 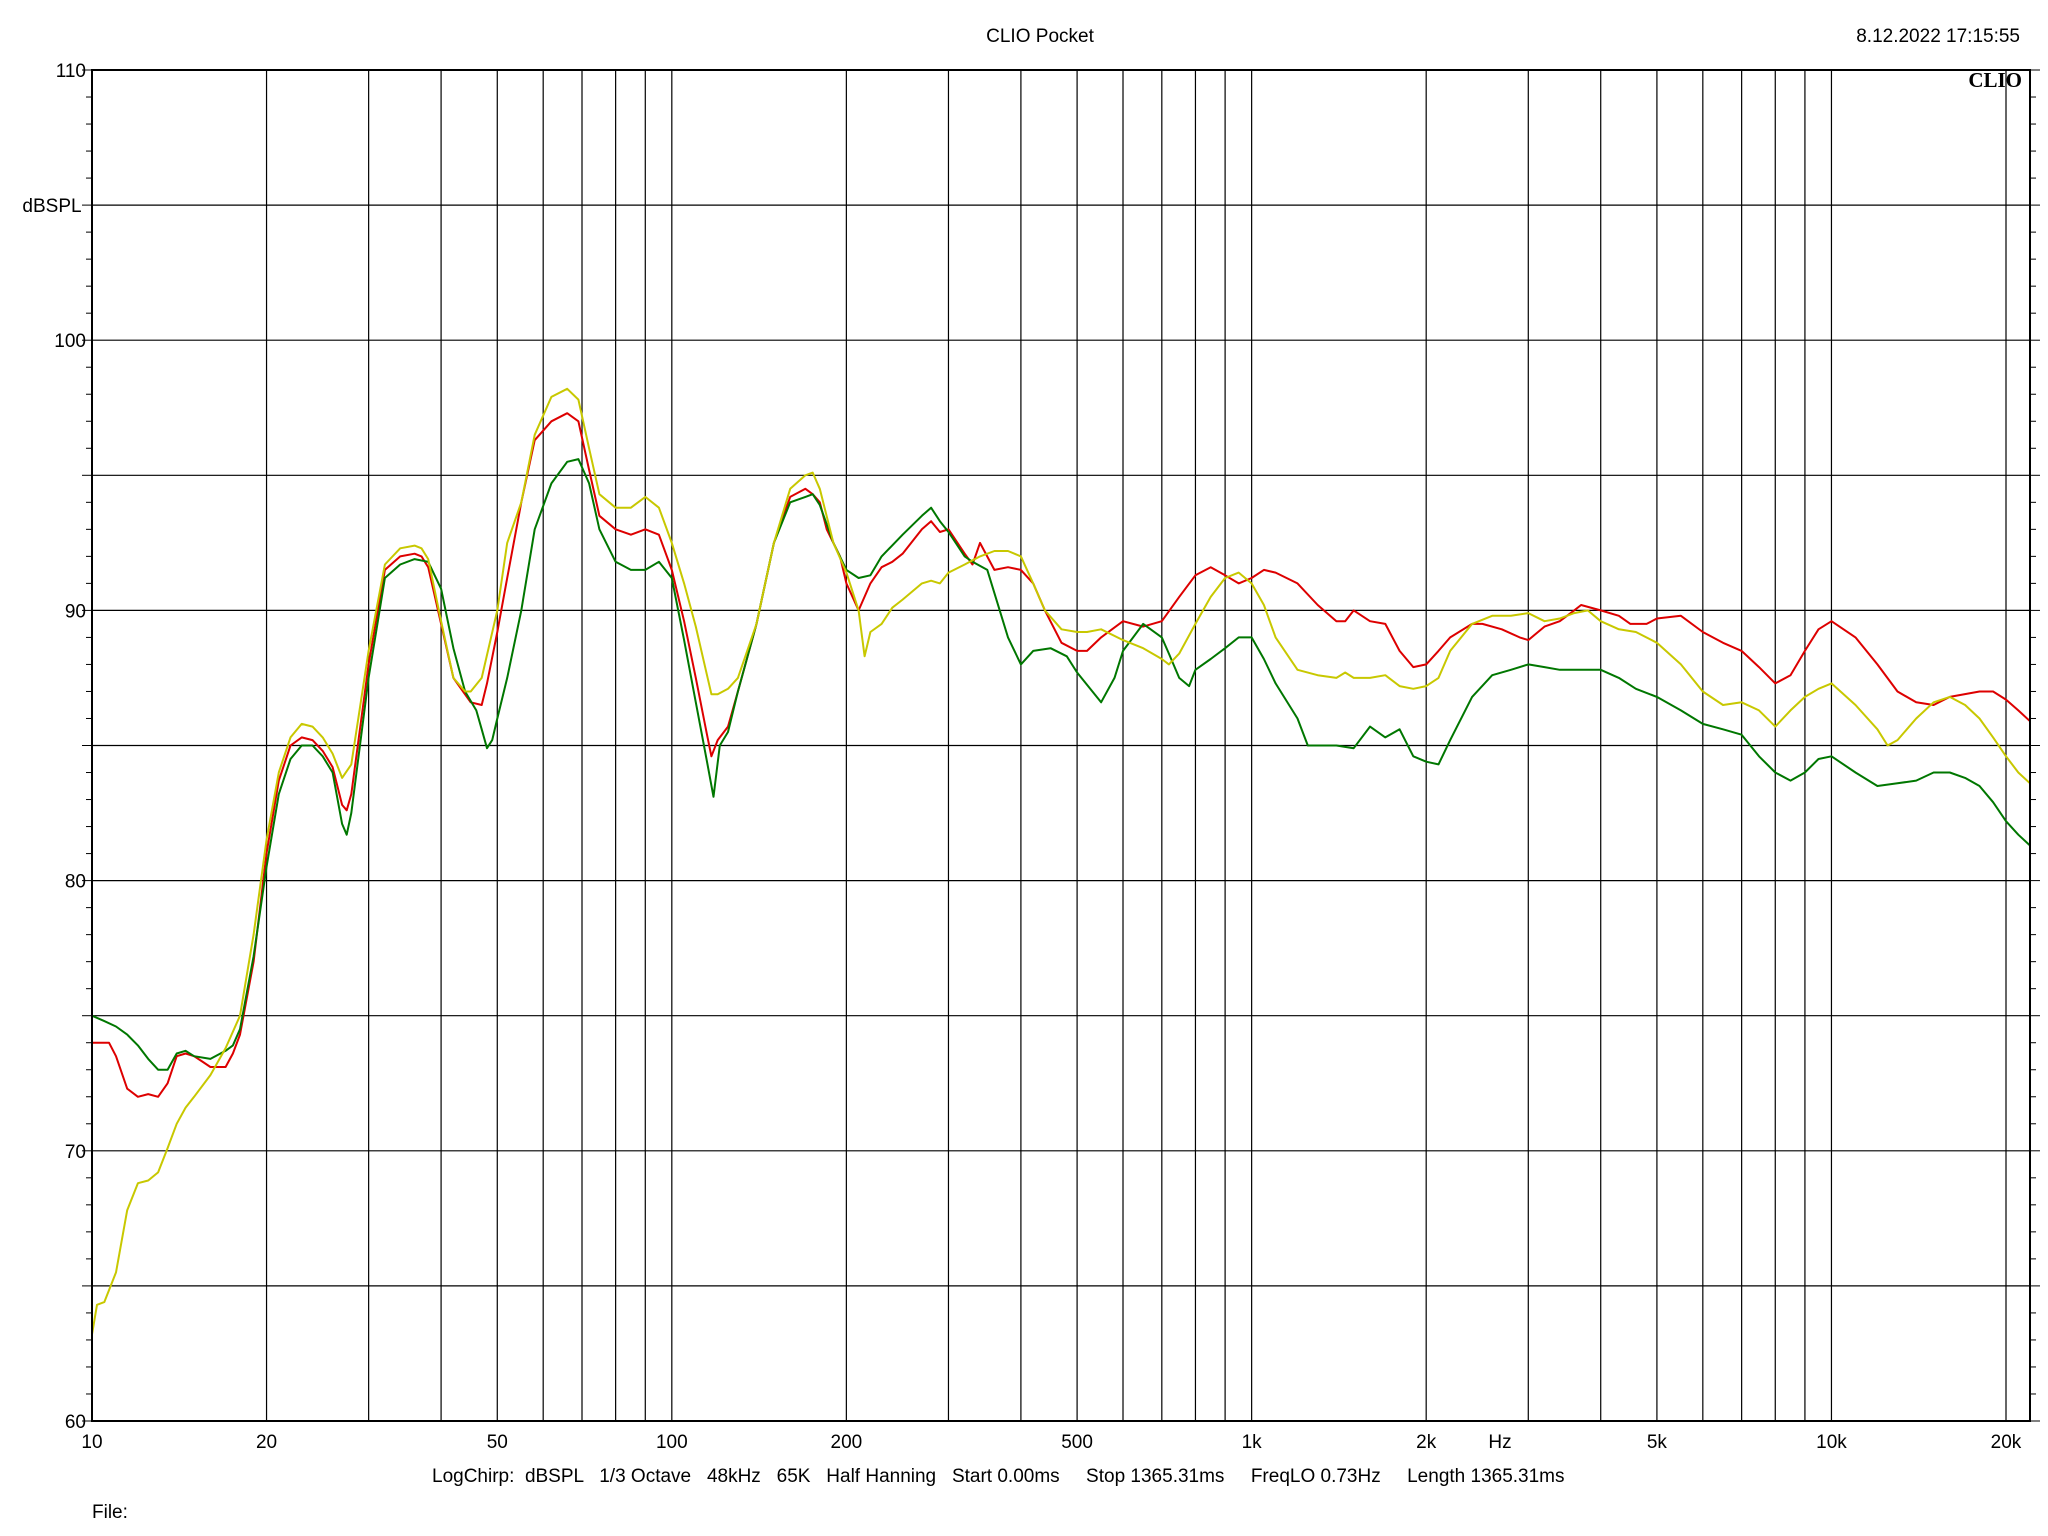 What do you see at coordinates (75, 611) in the screenshot?
I see `y-tick-label: 90` at bounding box center [75, 611].